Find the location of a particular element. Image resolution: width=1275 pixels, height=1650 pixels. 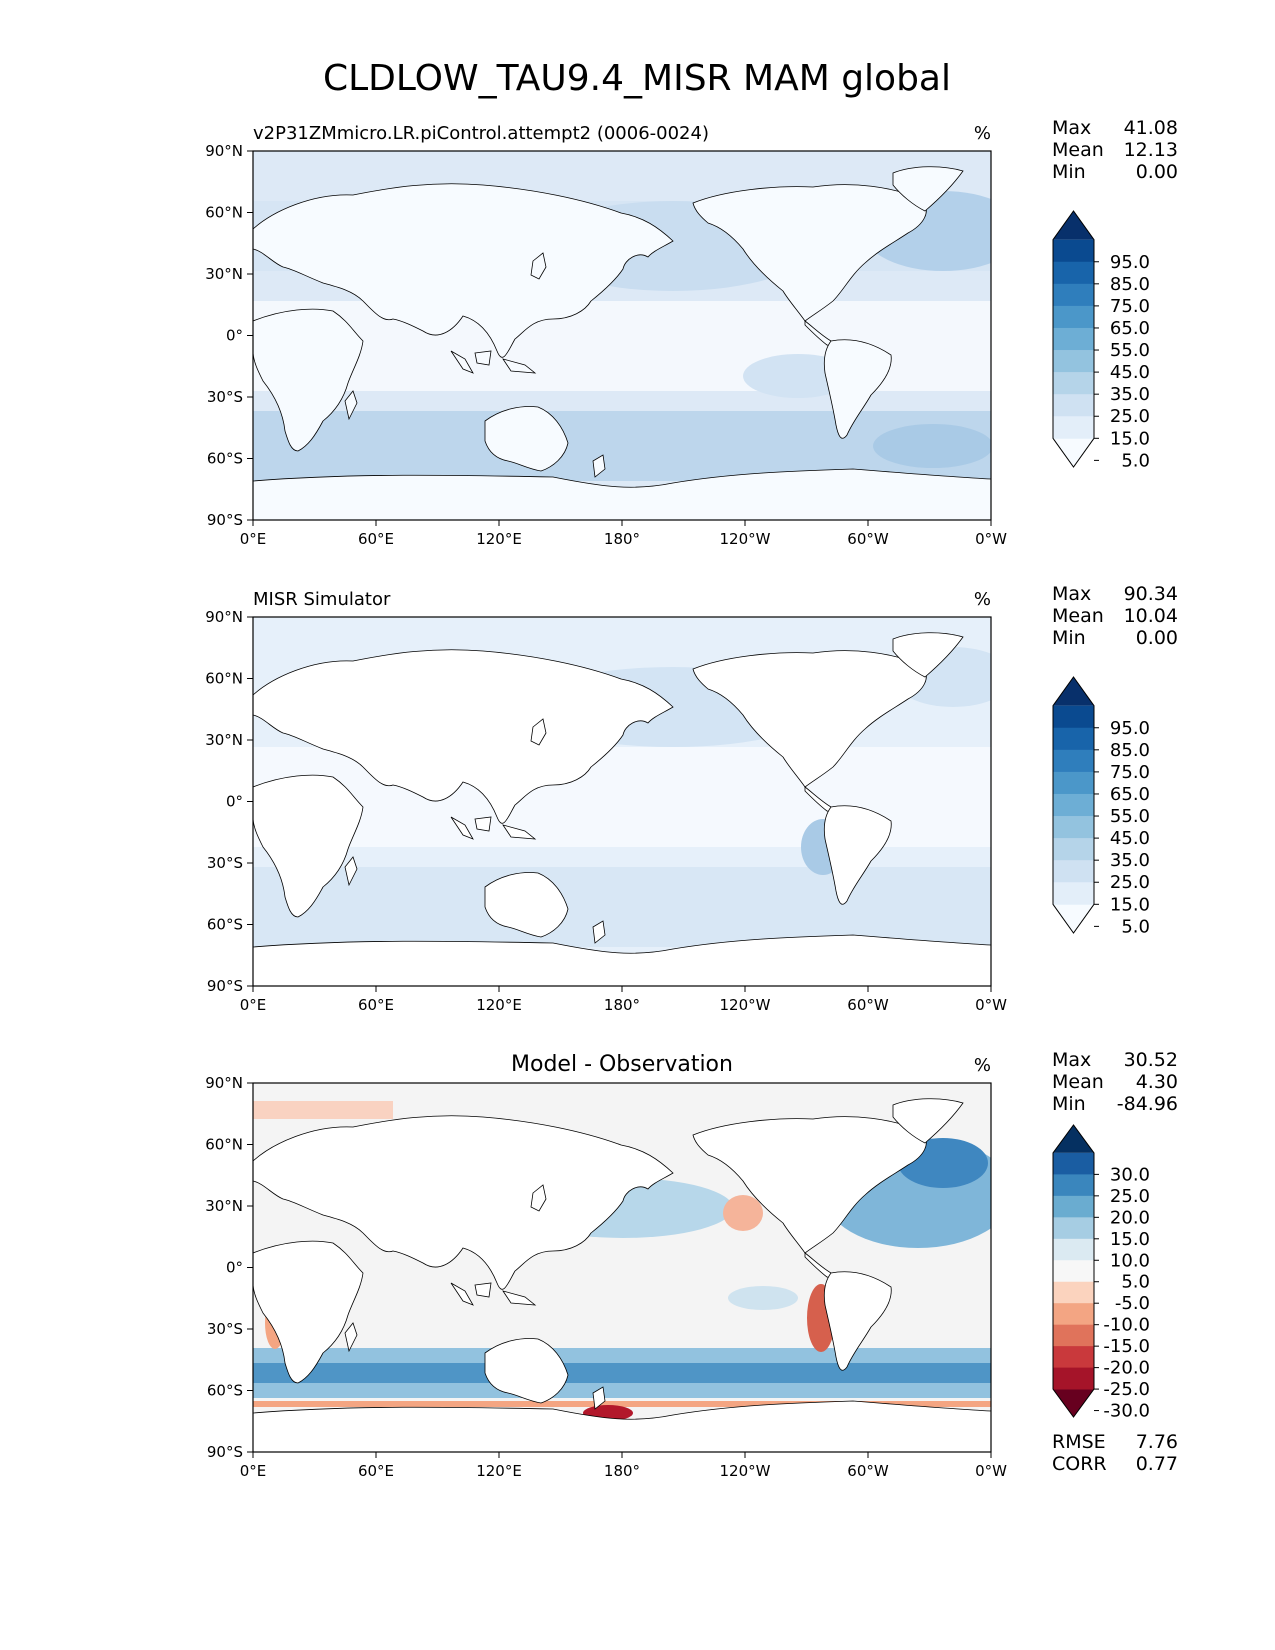

colorbar-tick-label: -20.0 is located at coordinates (1126, 1368).